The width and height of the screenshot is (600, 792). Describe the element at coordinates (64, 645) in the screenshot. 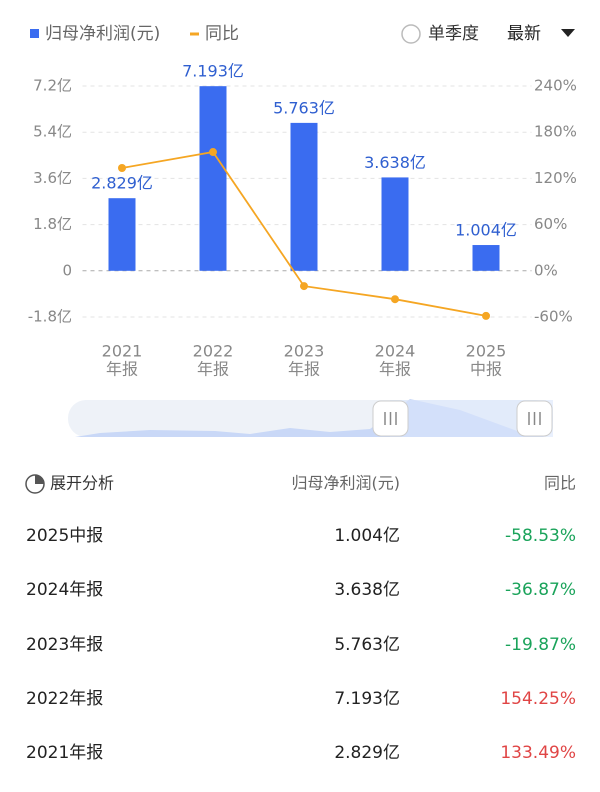

I see `period: 2023年报` at that location.